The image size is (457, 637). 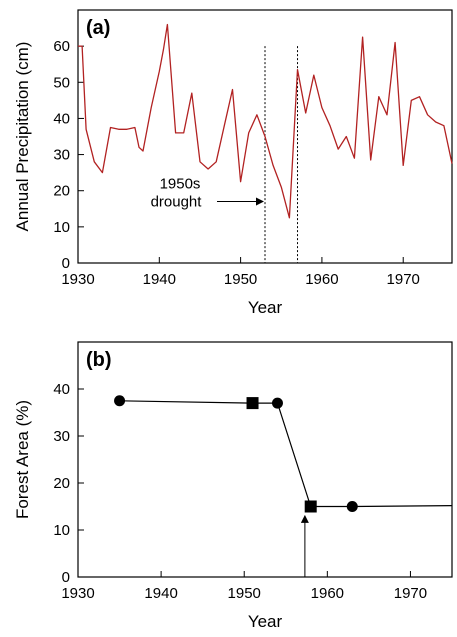 I want to click on b-x-tick-label: 1960, so click(x=327, y=593).